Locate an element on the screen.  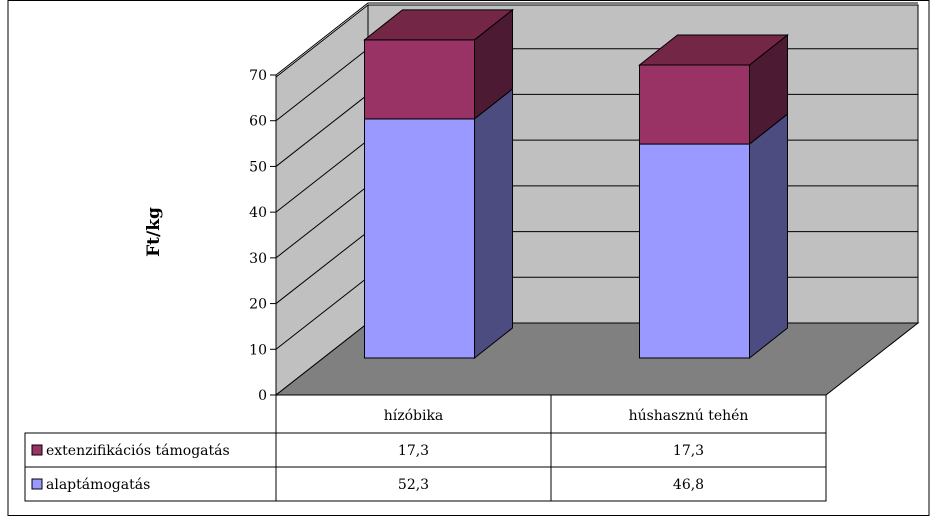
bar-alaptamogatas-hushasznu-tehen-front is located at coordinates (694, 251).